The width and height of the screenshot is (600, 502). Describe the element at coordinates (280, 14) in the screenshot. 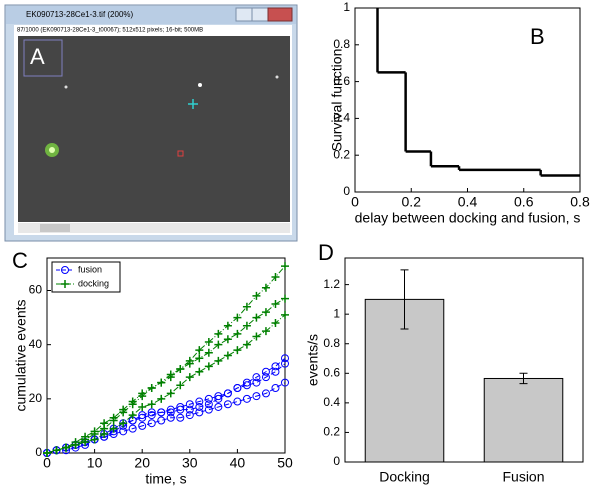

I see `close-button` at that location.